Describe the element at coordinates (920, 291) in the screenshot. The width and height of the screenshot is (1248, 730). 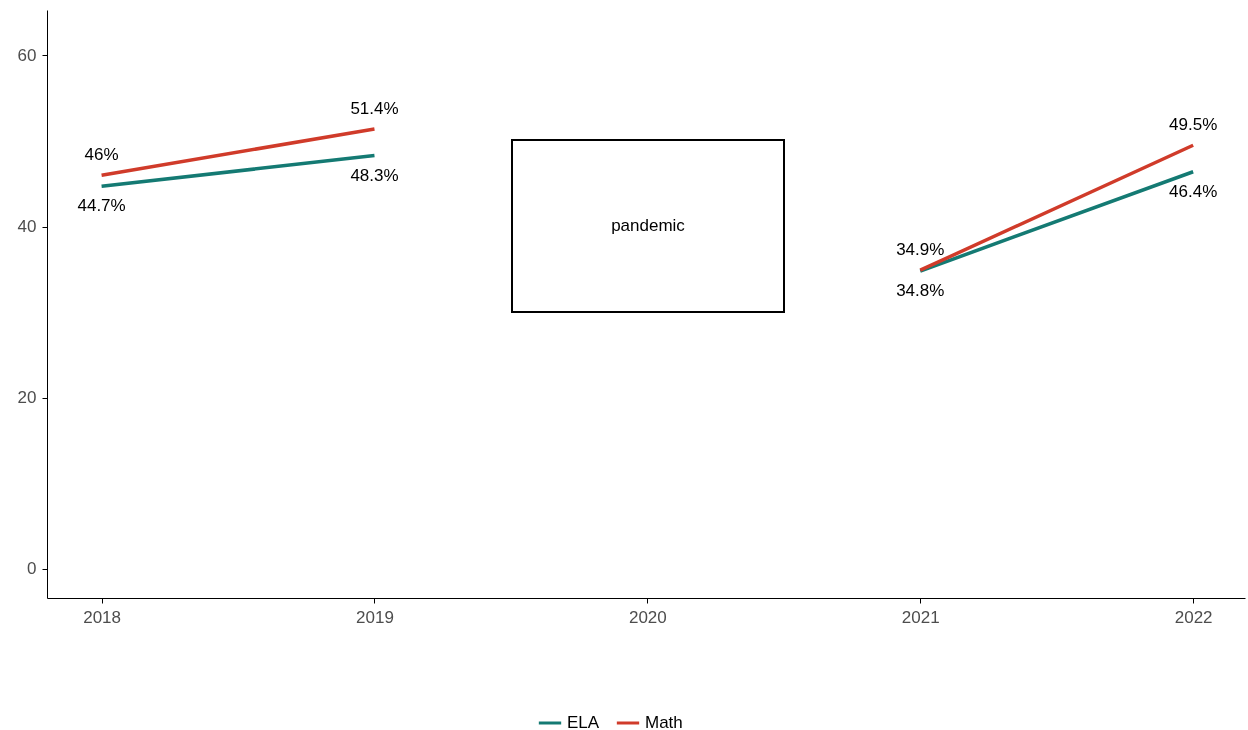
I see `data-label: 34.8%` at that location.